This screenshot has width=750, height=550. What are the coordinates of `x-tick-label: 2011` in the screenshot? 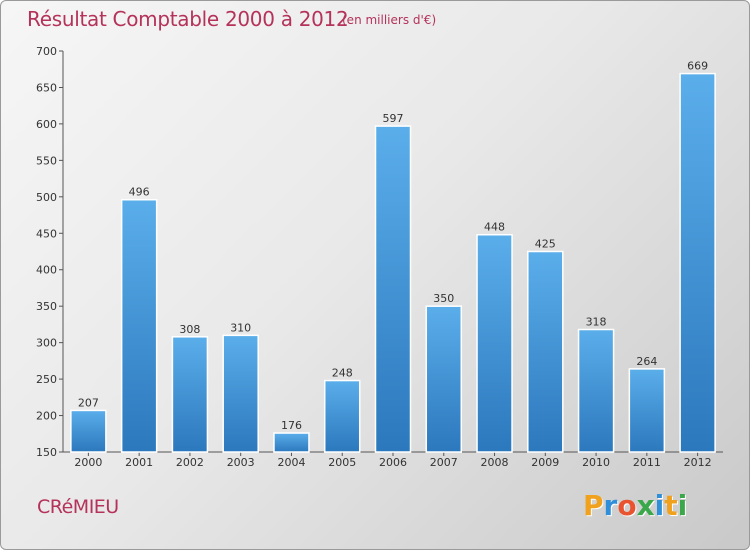 It's located at (647, 462).